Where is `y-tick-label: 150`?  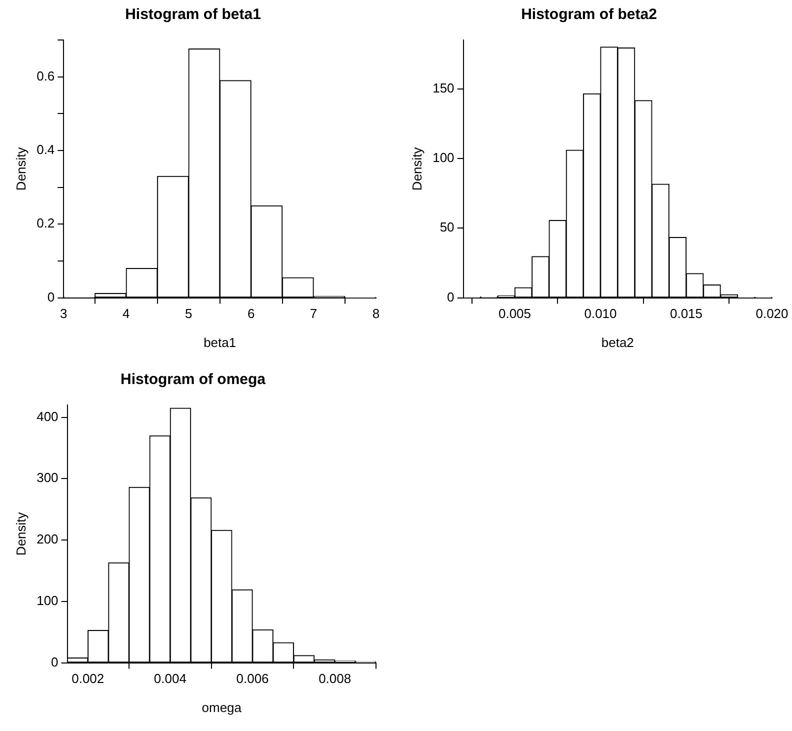 y-tick-label: 150 is located at coordinates (443, 88).